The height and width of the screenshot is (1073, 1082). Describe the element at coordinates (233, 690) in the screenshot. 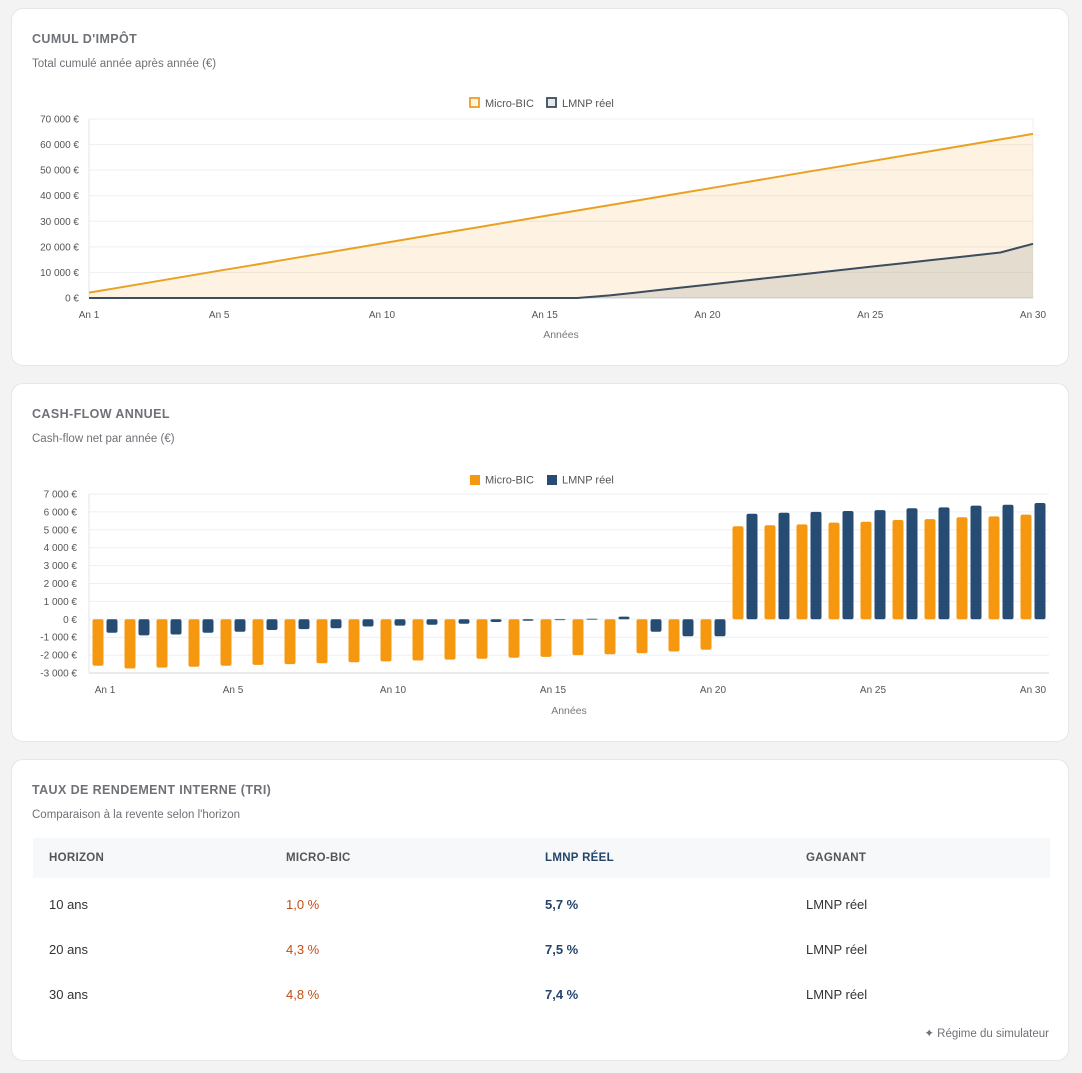

I see `x-tick-label: An 5` at that location.